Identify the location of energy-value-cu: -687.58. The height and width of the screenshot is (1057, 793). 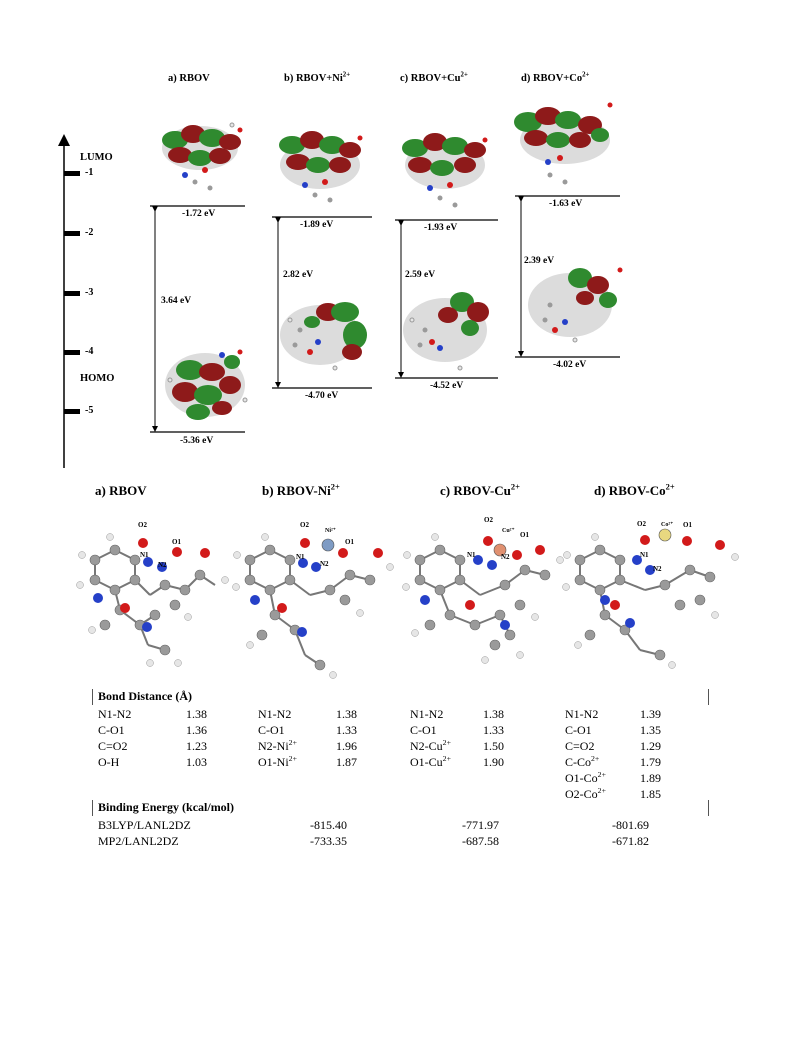
(480, 841).